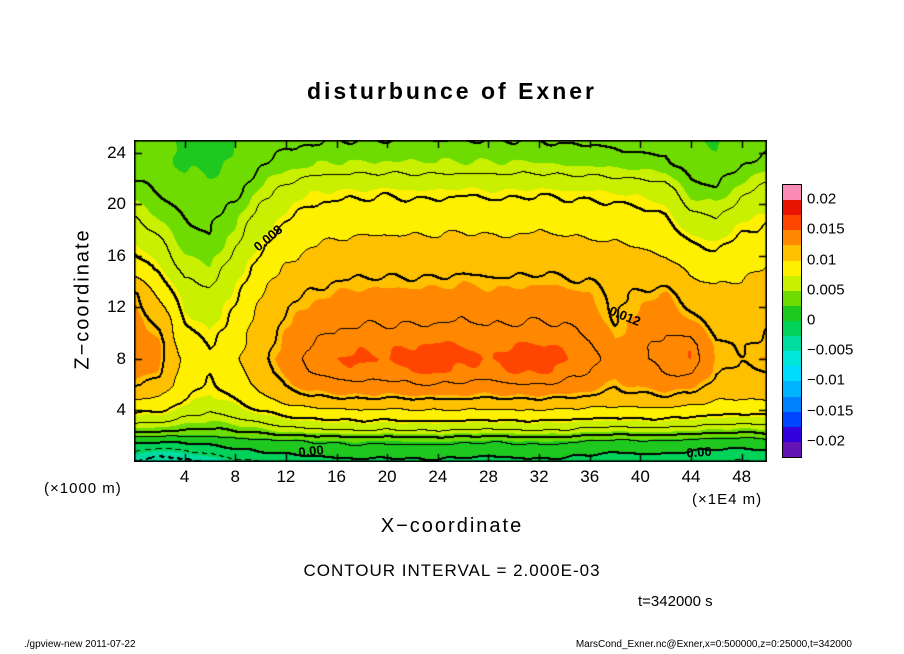 The height and width of the screenshot is (654, 904). What do you see at coordinates (488, 476) in the screenshot?
I see `x-tick-label: 28` at bounding box center [488, 476].